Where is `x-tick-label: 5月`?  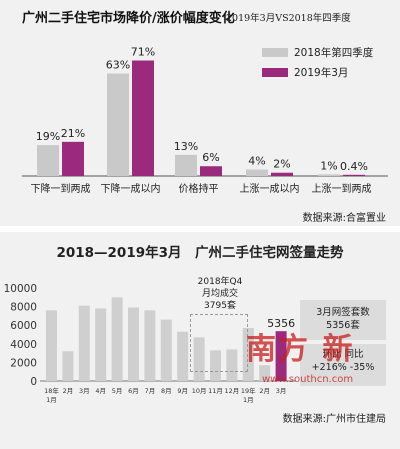
x-tick-label: 5月 is located at coordinates (117, 391).